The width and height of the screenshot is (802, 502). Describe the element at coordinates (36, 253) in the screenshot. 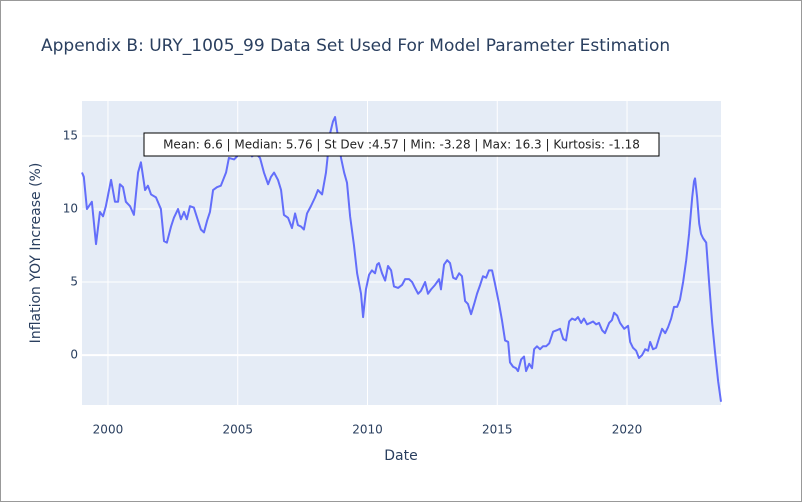

I see `y-axis-label: Inflation YOY Increase (%)` at that location.